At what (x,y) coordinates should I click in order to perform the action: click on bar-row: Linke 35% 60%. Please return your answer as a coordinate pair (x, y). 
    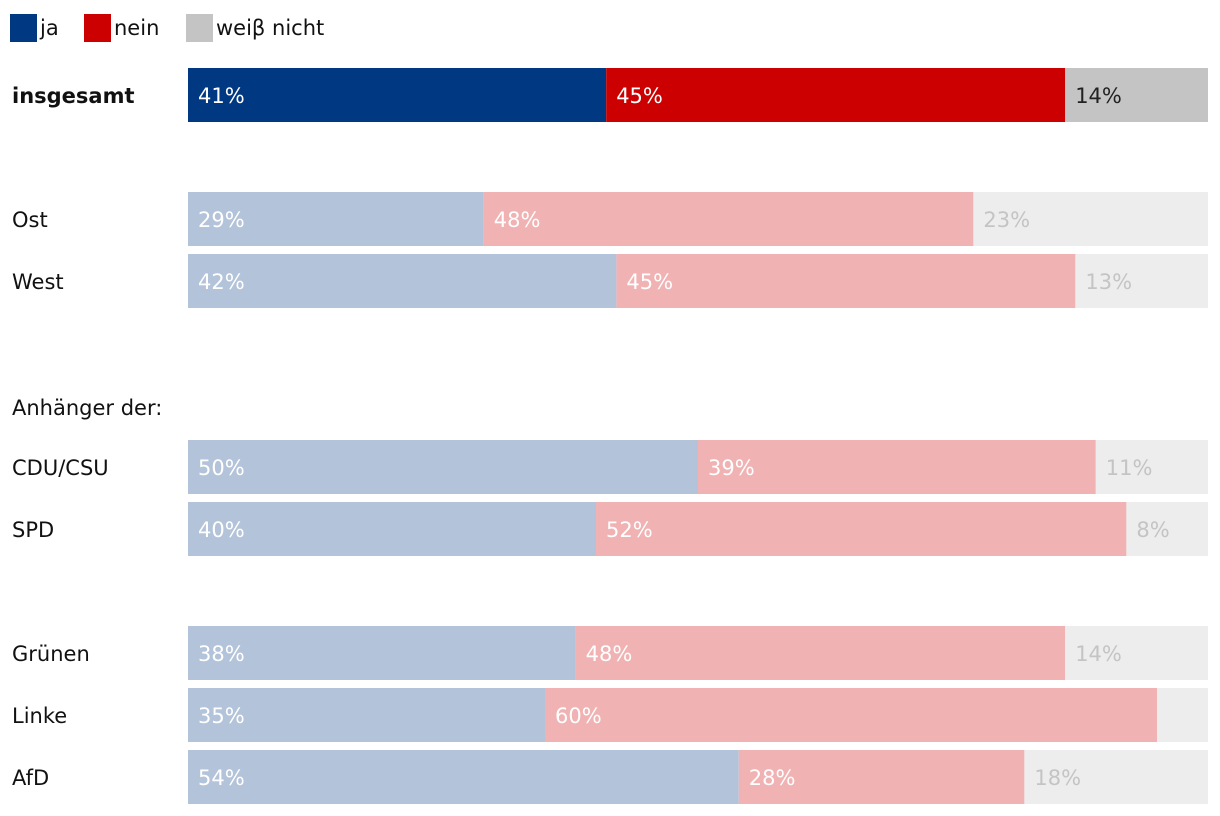
    Looking at the image, I should click on (610, 715).